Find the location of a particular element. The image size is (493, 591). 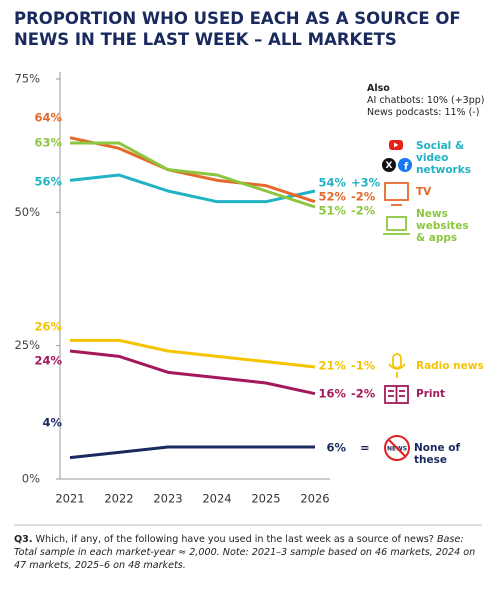

end-label: 51% is located at coordinates (332, 211).